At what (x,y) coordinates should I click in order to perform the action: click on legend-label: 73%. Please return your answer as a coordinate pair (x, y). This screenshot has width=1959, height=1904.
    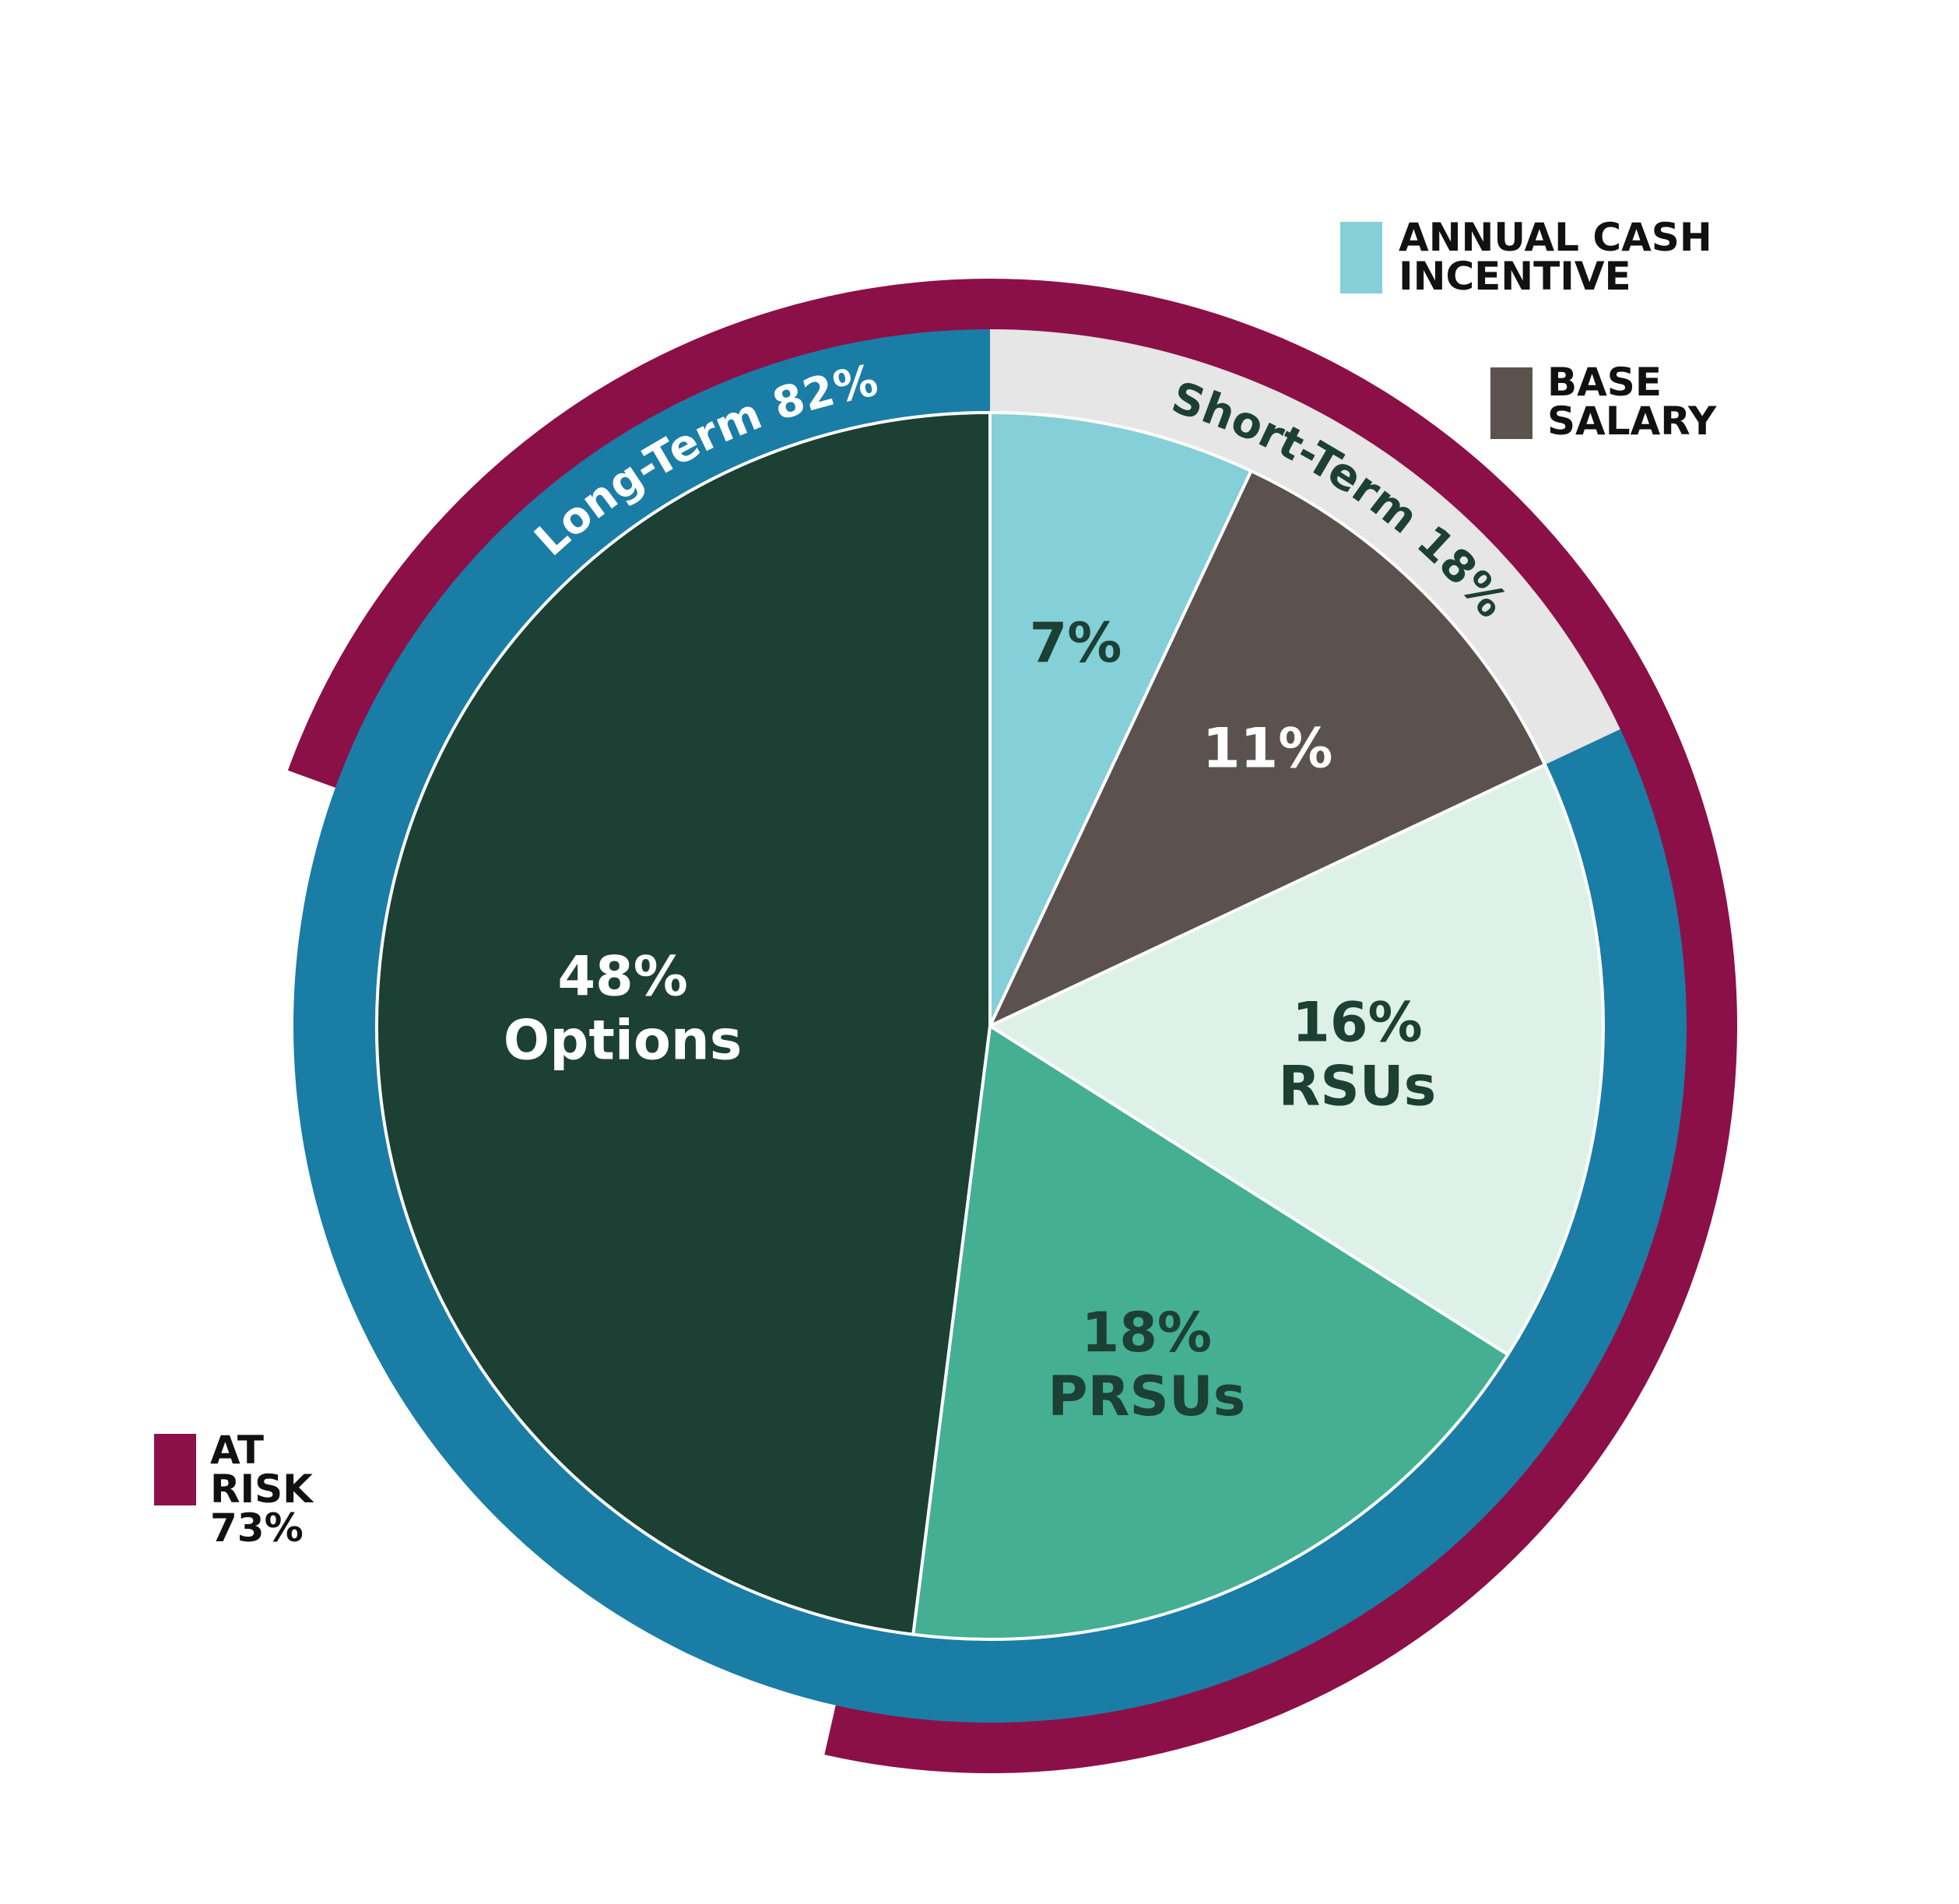
    Looking at the image, I should click on (257, 1528).